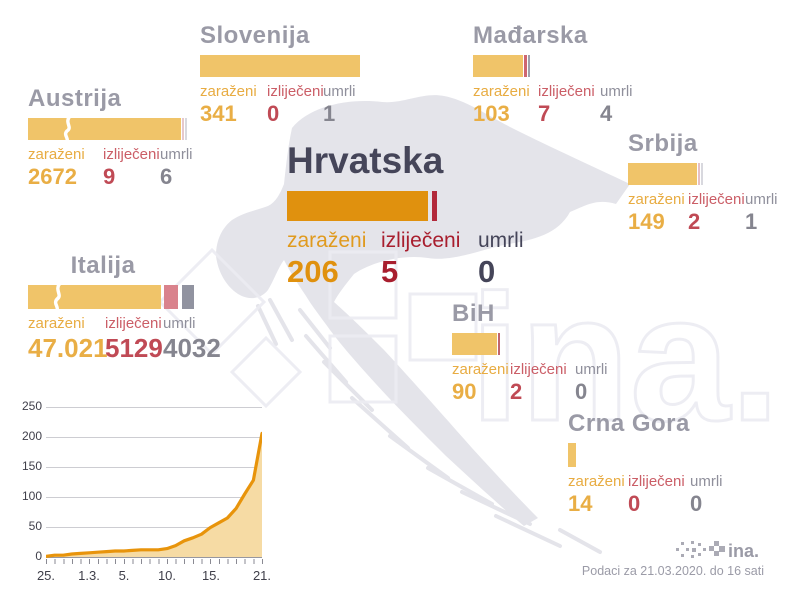  I want to click on y-axis-tick: 0, so click(38, 556).